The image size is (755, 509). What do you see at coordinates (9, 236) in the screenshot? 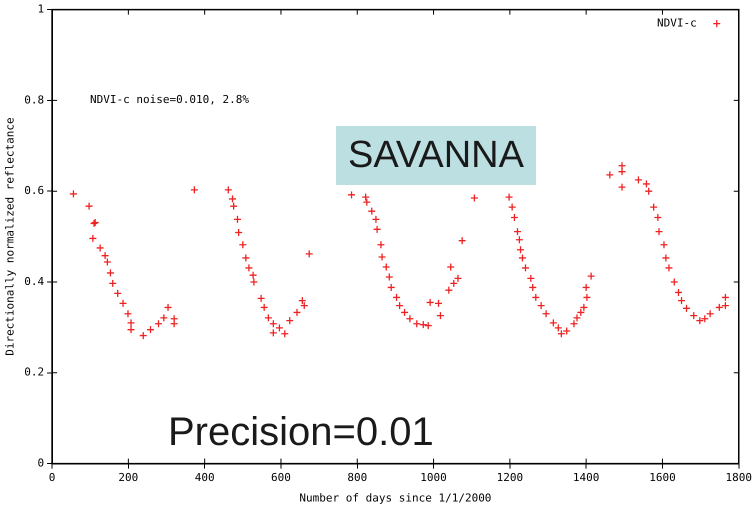
I see `y-axis-title: Directionally normalized reflectance` at bounding box center [9, 236].